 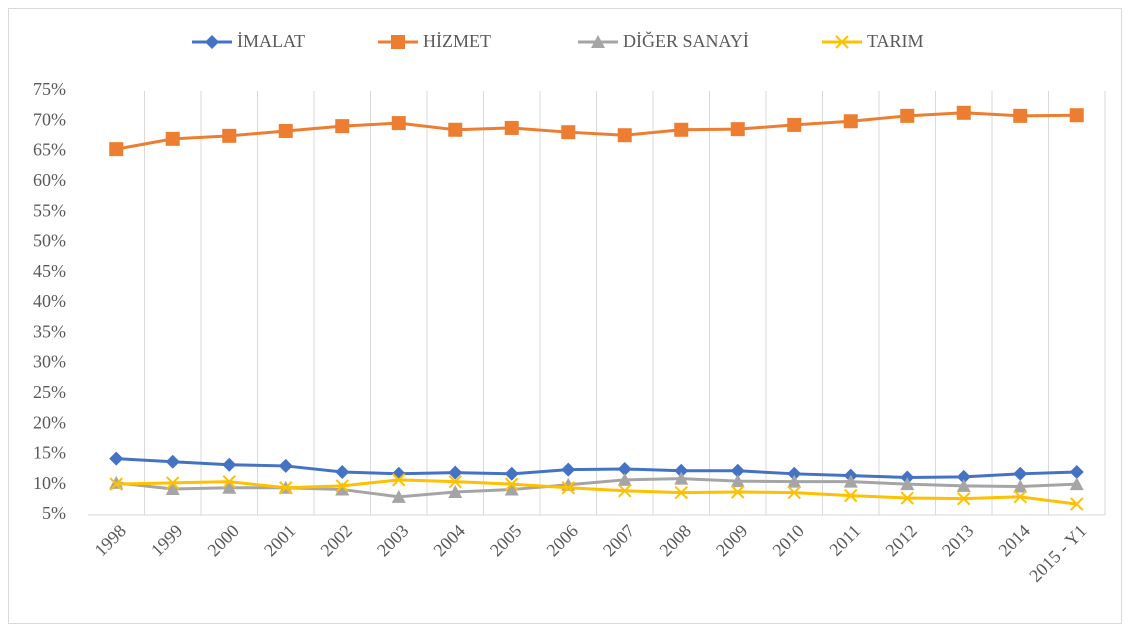 What do you see at coordinates (686, 40) in the screenshot?
I see `legend-label: DİĞER SANAYİ` at bounding box center [686, 40].